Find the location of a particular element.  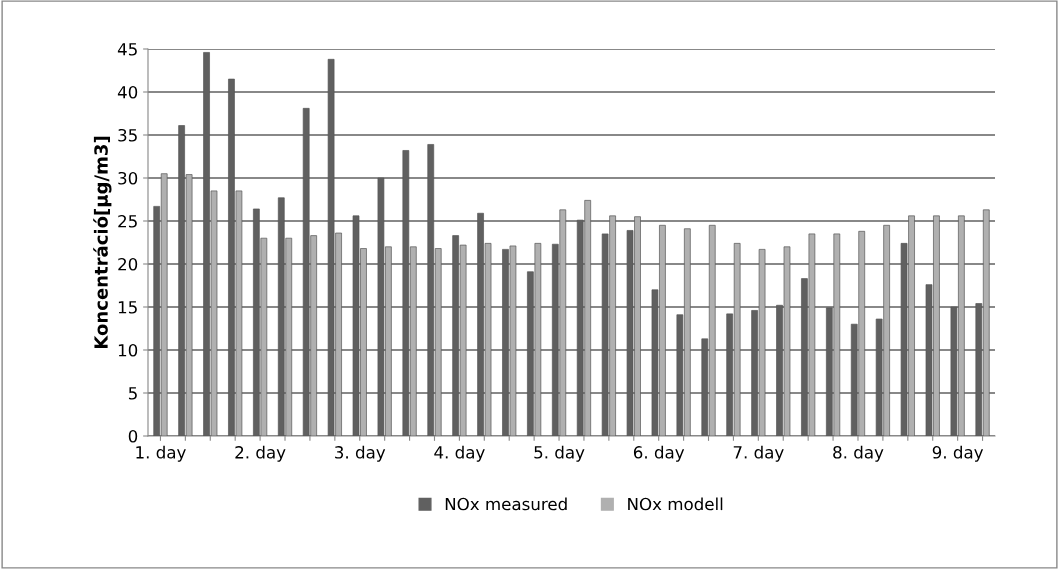

y-tick-label: 35 is located at coordinates (127, 135).